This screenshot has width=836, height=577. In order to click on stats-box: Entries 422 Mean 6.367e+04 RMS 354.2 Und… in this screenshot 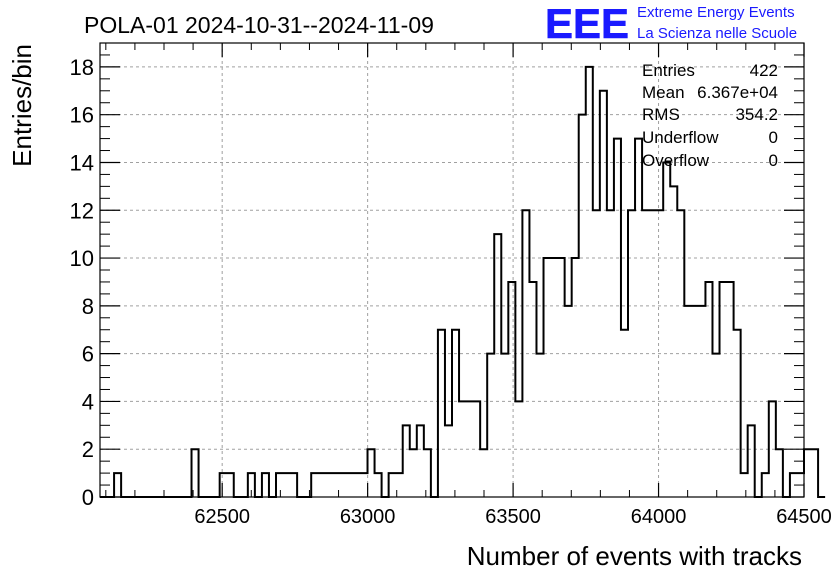, I will do `click(710, 115)`.